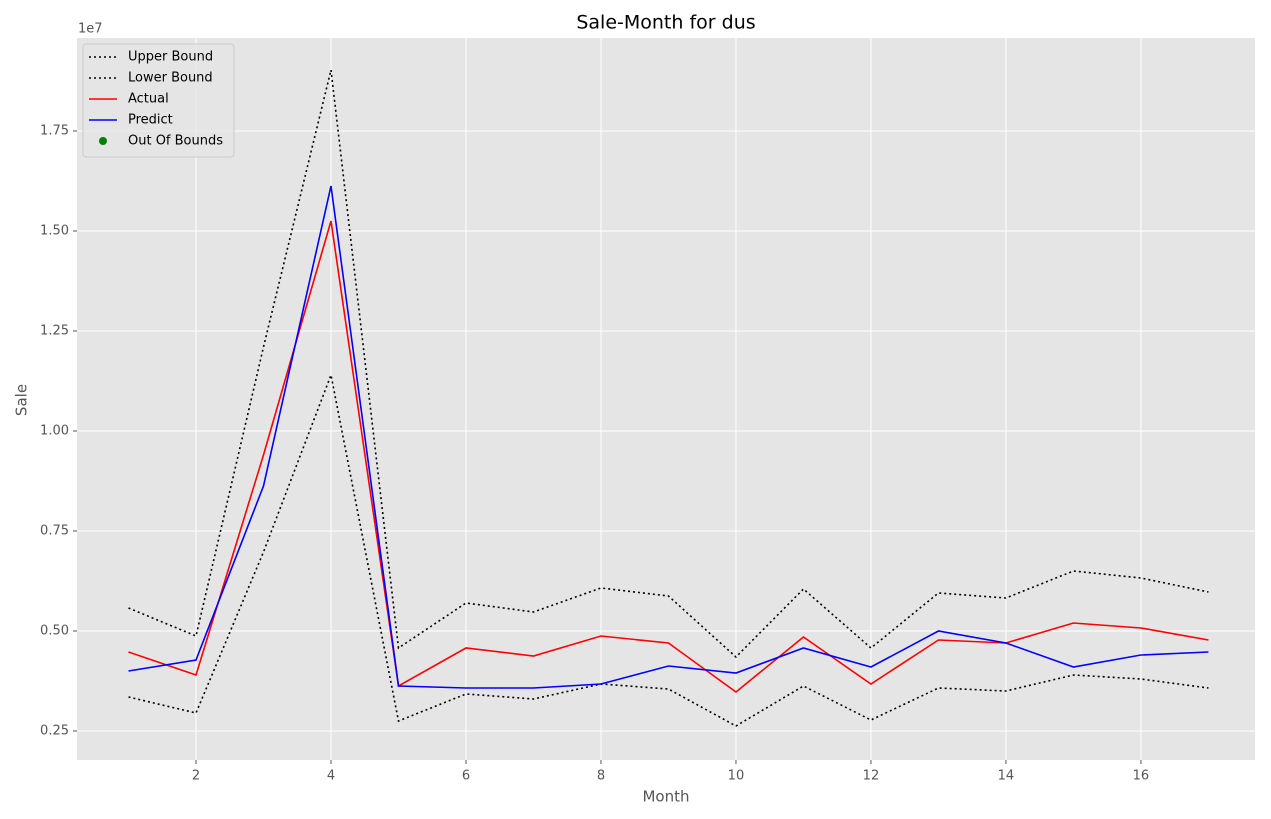  Describe the element at coordinates (170, 78) in the screenshot. I see `legend-label: Lower Bound` at that location.